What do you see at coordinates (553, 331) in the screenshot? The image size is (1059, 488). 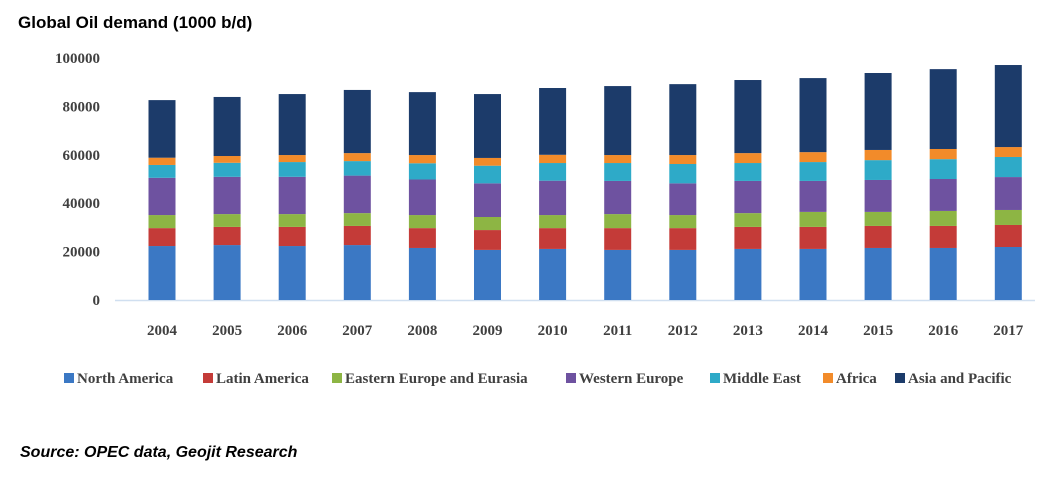 I see `x-tick-label: 2010` at bounding box center [553, 331].